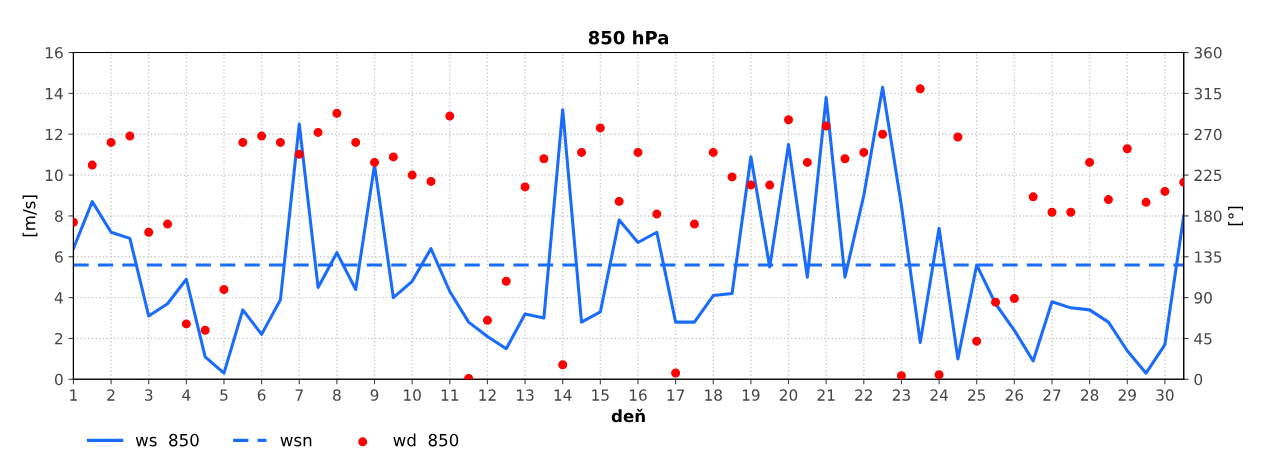  What do you see at coordinates (30, 216) in the screenshot?
I see `y-axis-title: [m/s]` at bounding box center [30, 216].